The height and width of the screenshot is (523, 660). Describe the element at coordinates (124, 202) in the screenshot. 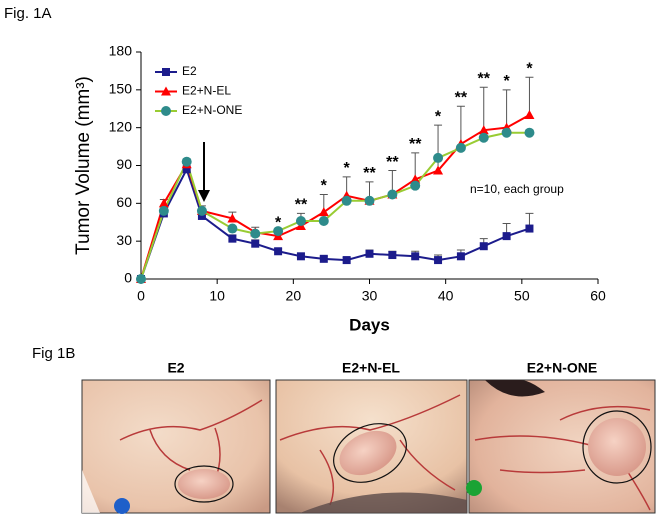

I see `y-tick-label: 60` at that location.